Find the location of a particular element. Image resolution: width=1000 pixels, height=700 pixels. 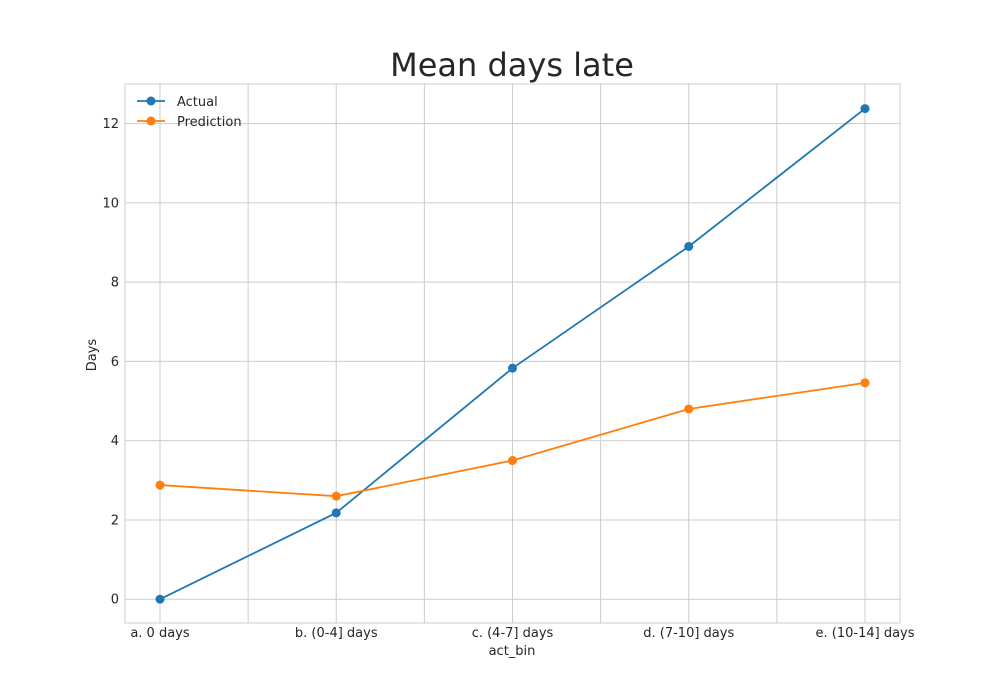

legend-marker-actual is located at coordinates (151, 101).